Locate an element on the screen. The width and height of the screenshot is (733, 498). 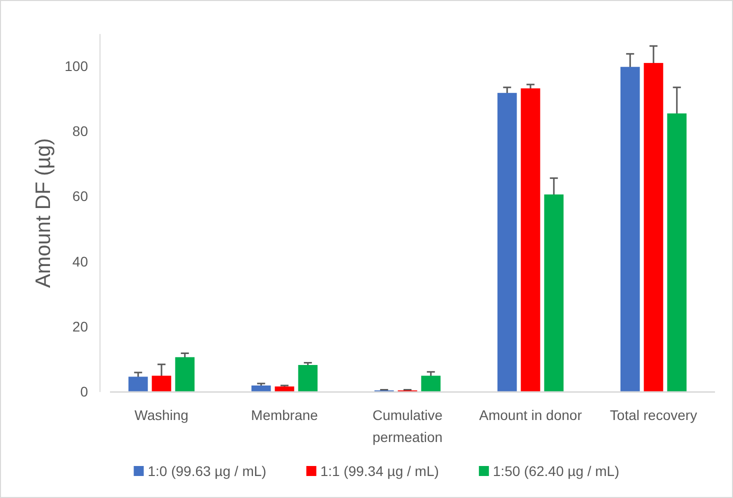
y-tick-label: 0 is located at coordinates (84, 391).